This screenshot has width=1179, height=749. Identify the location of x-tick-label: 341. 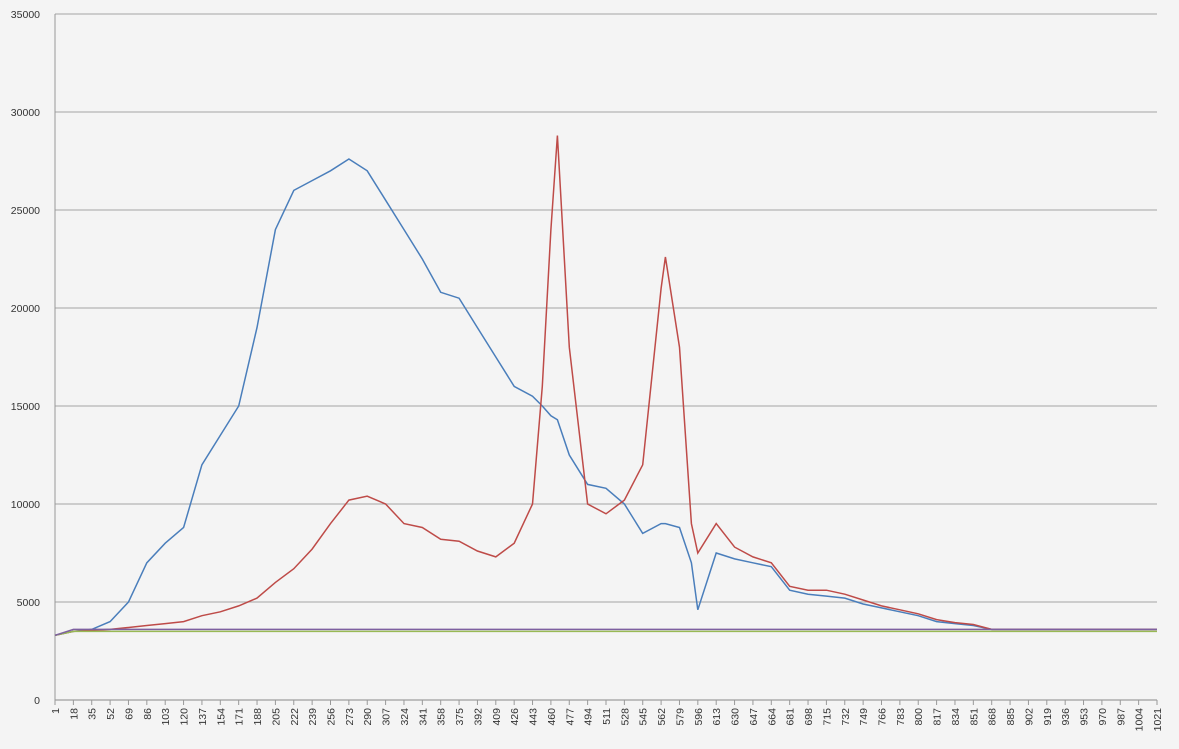
(423, 717).